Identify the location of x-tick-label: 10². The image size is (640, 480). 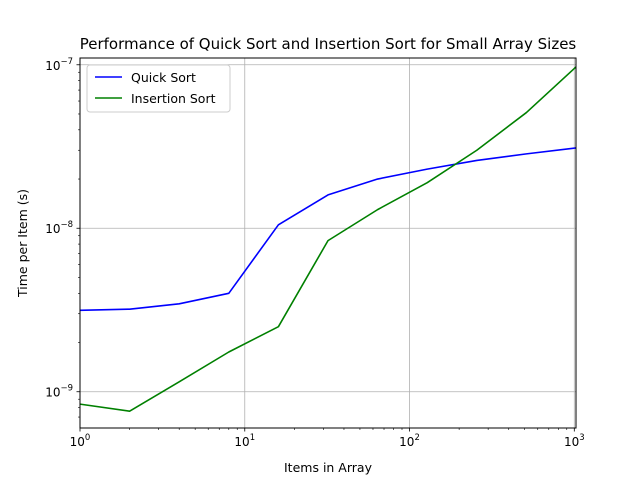
(409, 441).